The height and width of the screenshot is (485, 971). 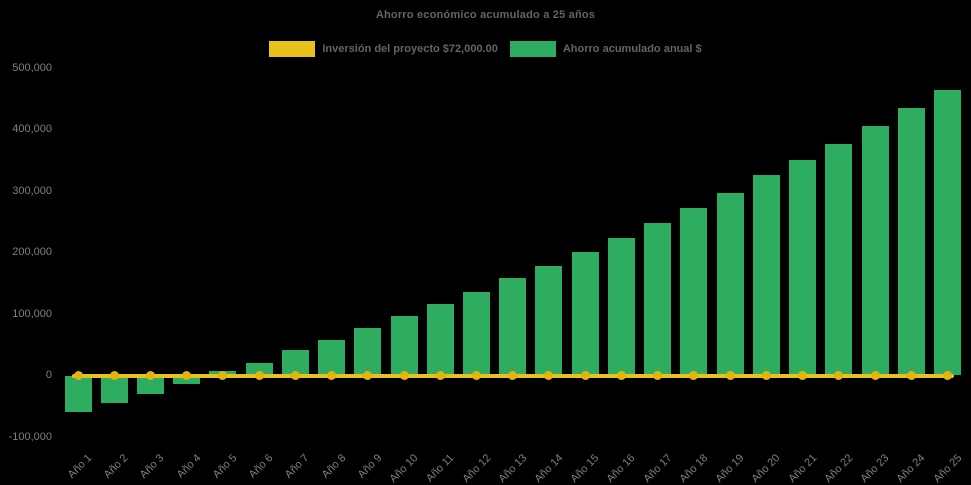 I want to click on bar-año-20, so click(x=766, y=275).